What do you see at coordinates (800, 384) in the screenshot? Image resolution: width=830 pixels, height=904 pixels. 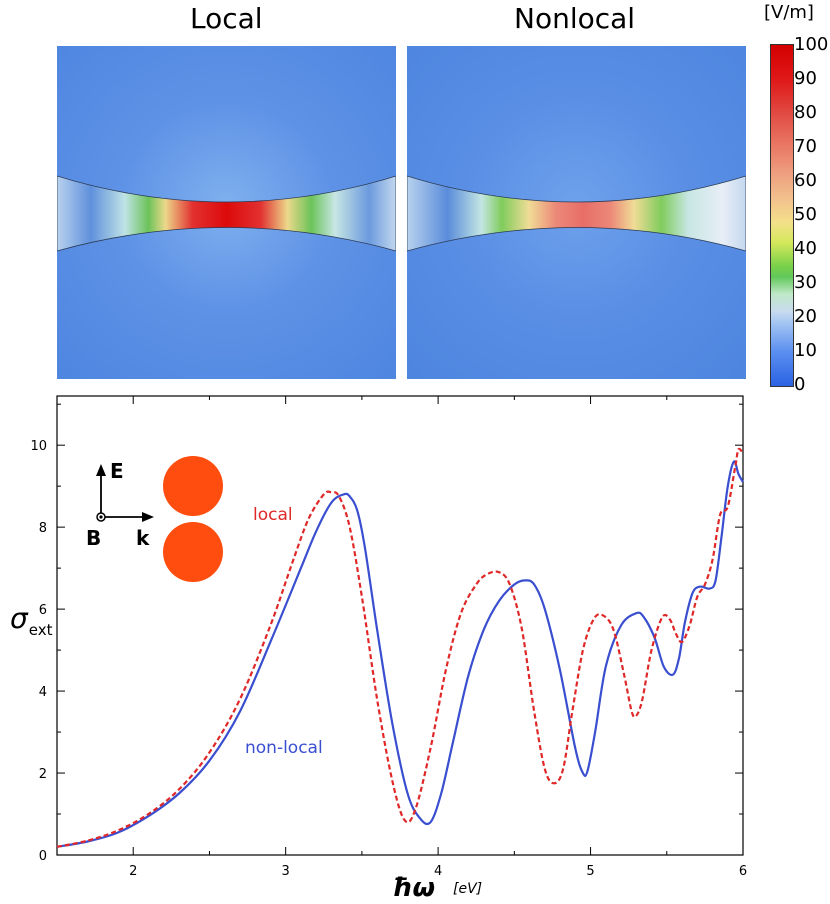 I see `colorbar-tick-0: 0` at bounding box center [800, 384].